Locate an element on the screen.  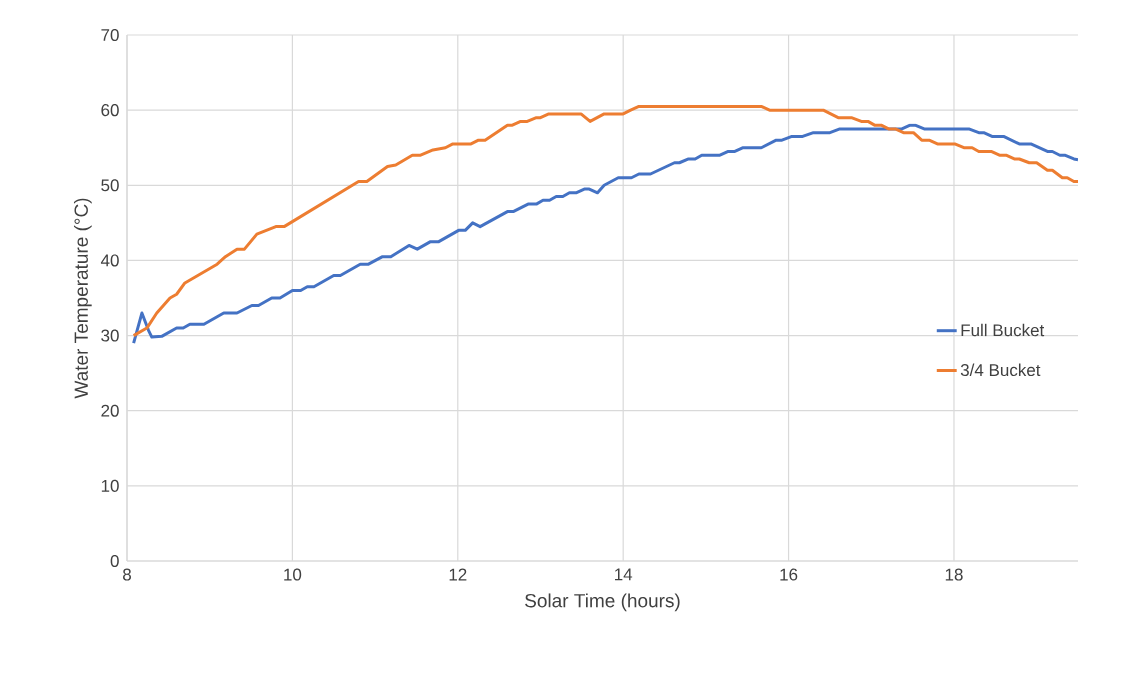
x-tick-label: 16 is located at coordinates (789, 574).